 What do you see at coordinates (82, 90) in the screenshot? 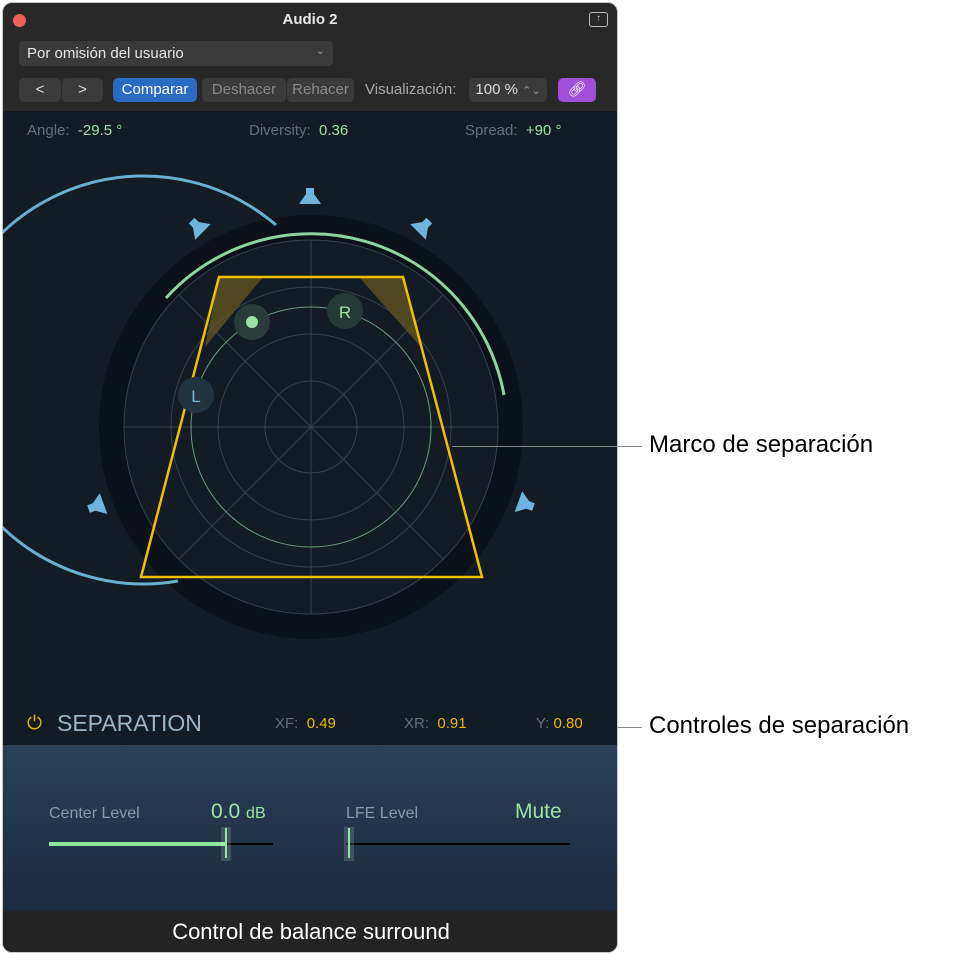
I see `next-preset-button: >` at bounding box center [82, 90].